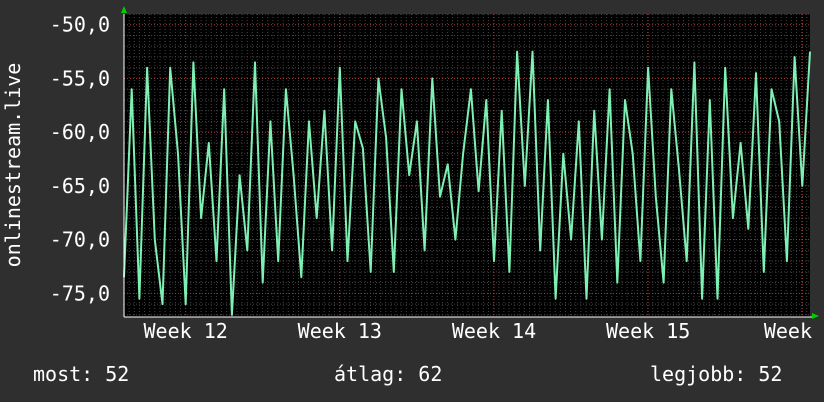  Describe the element at coordinates (124, 9) in the screenshot. I see `y-axis-arrow-icon` at that location.